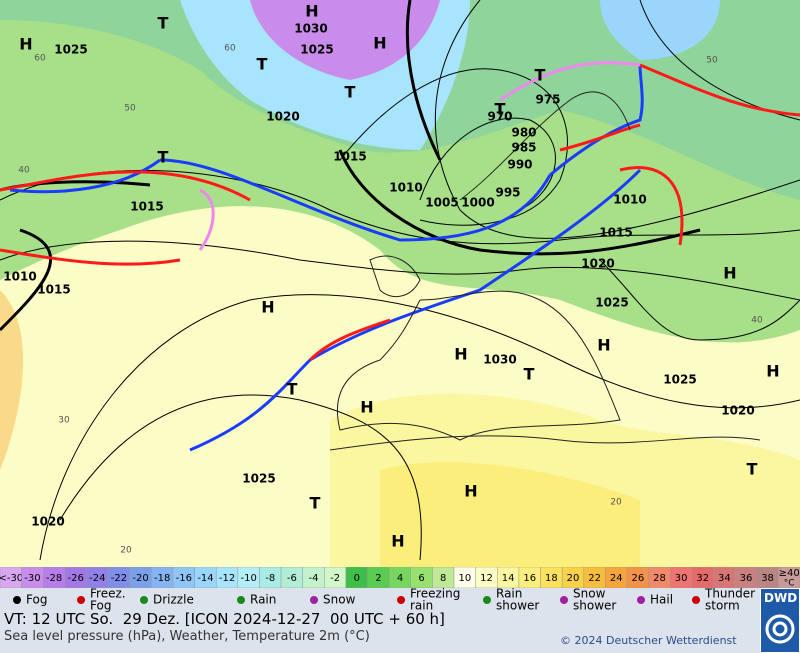 This screenshot has width=800, height=653. I want to click on scale-label: -30, so click(32, 578).